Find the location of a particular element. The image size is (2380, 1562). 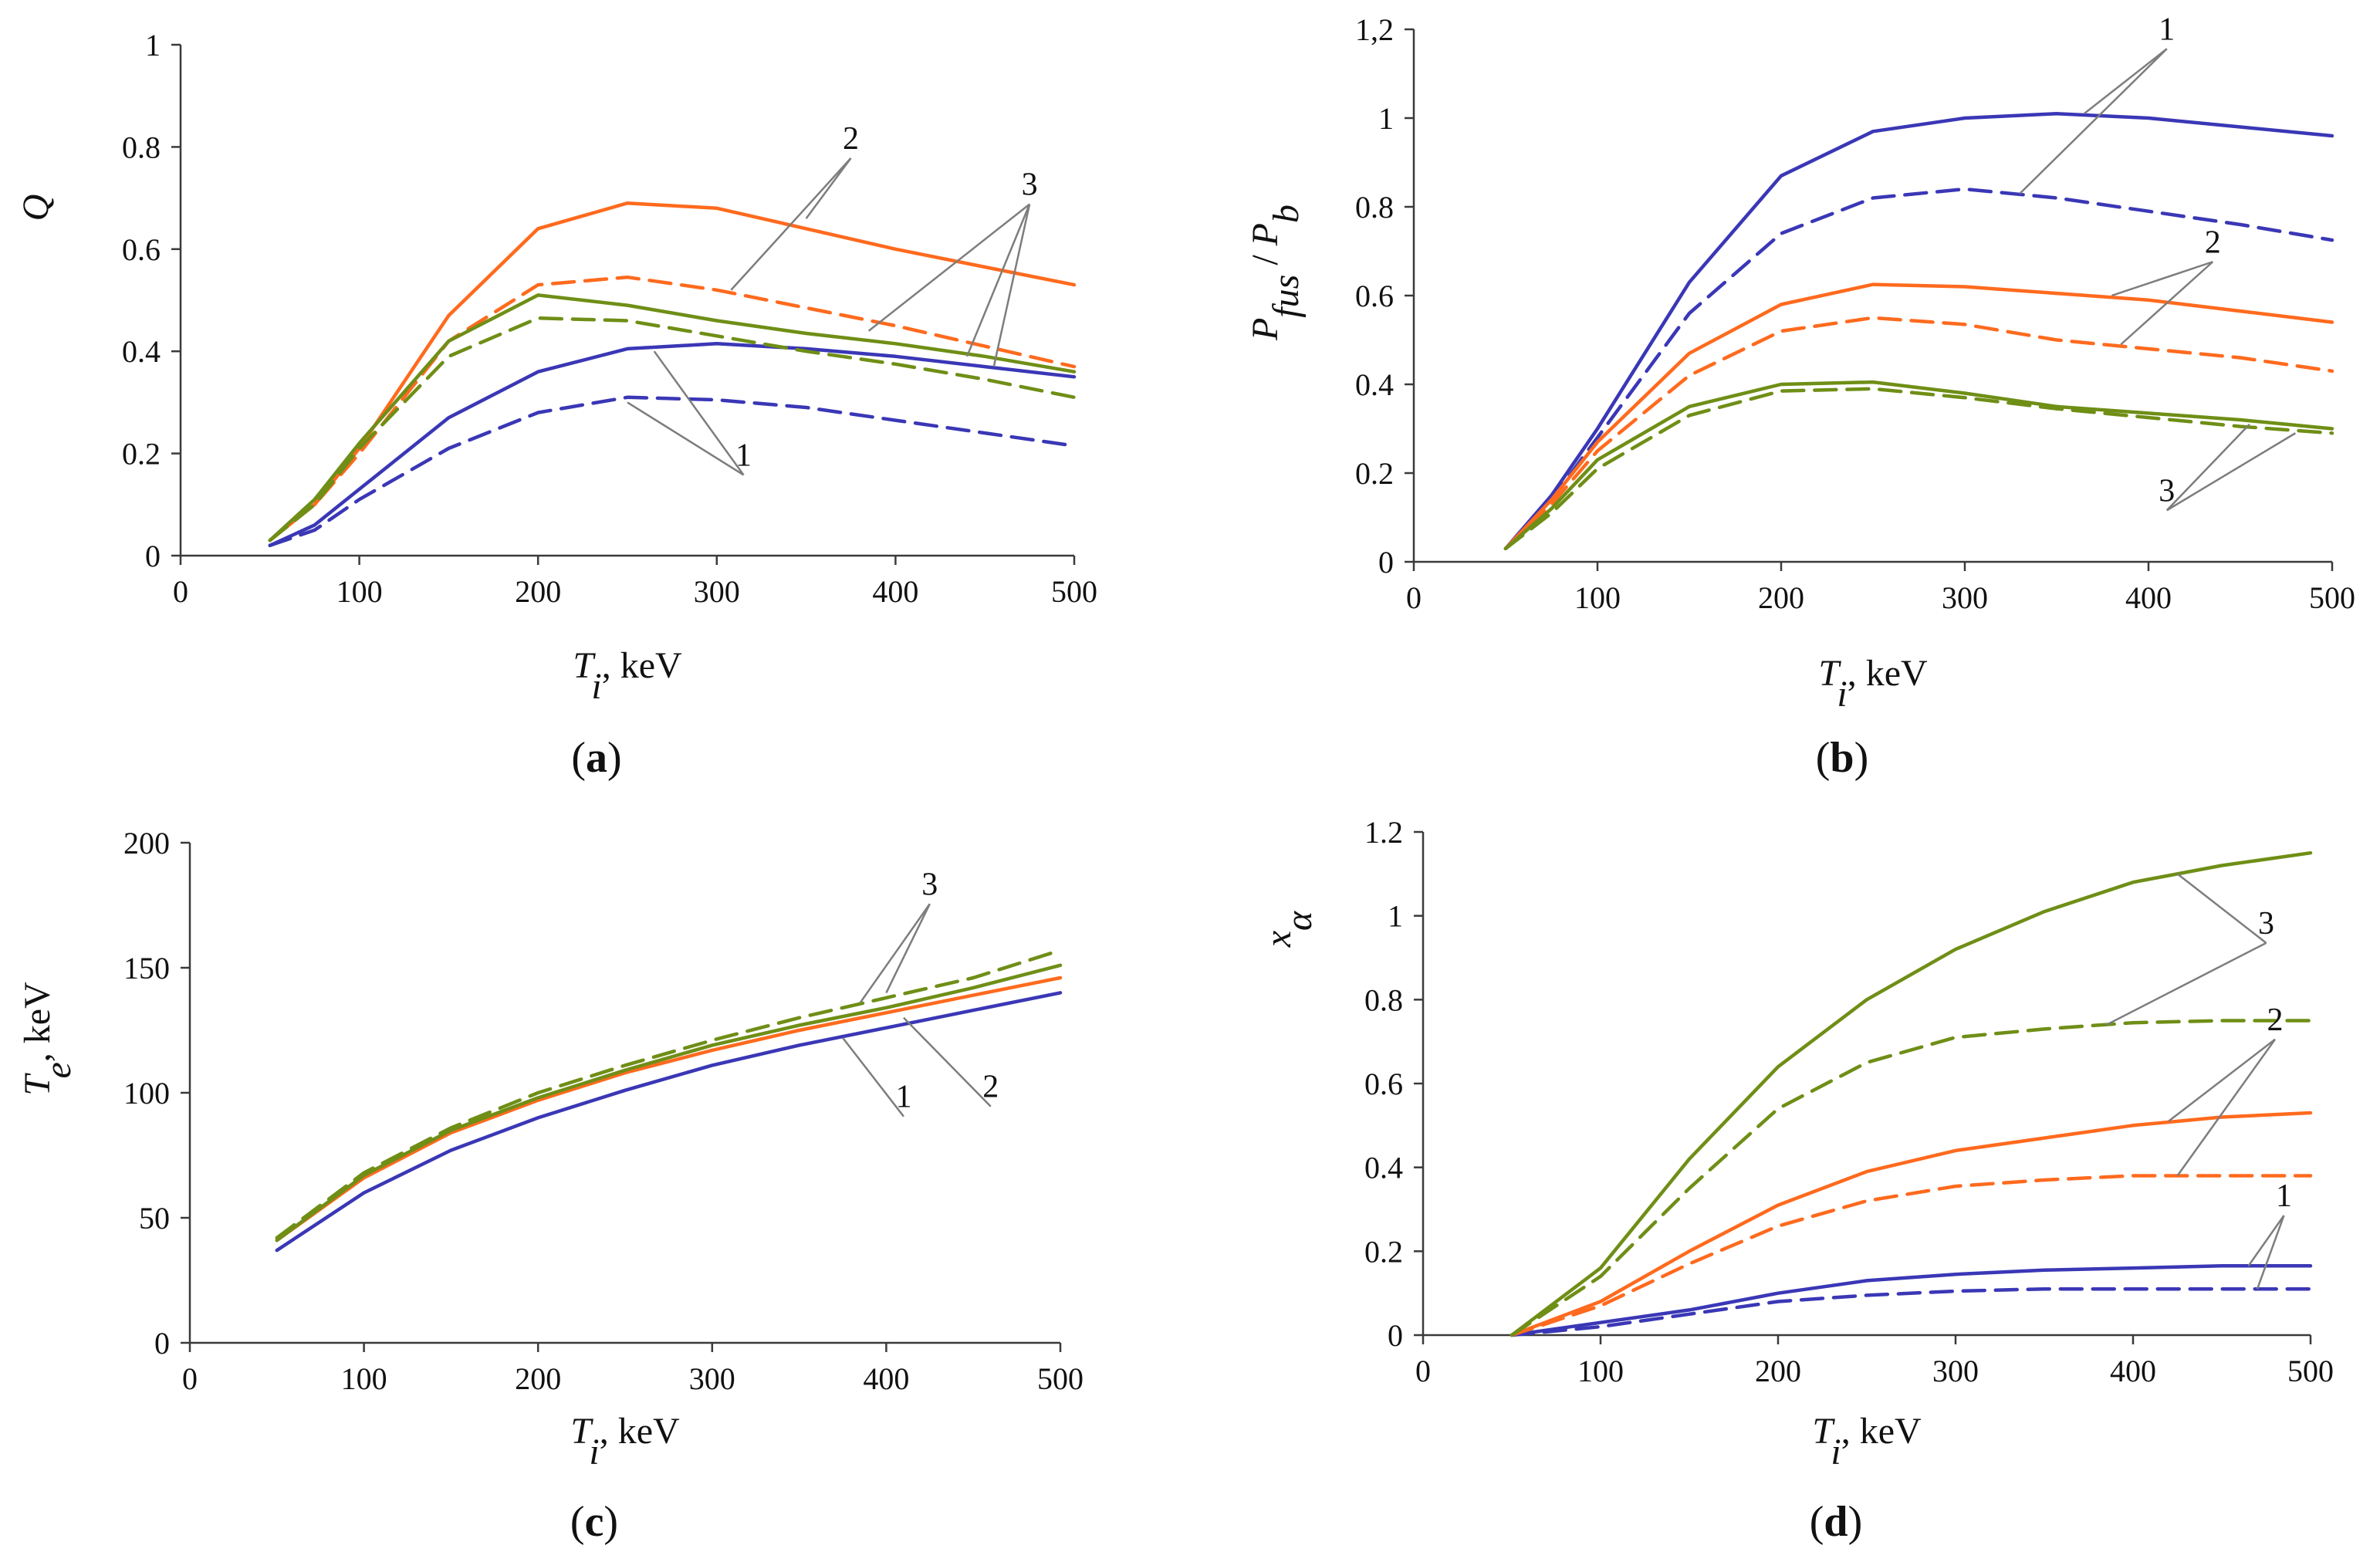

y-axis-title-sep: / is located at coordinates (1266, 259).